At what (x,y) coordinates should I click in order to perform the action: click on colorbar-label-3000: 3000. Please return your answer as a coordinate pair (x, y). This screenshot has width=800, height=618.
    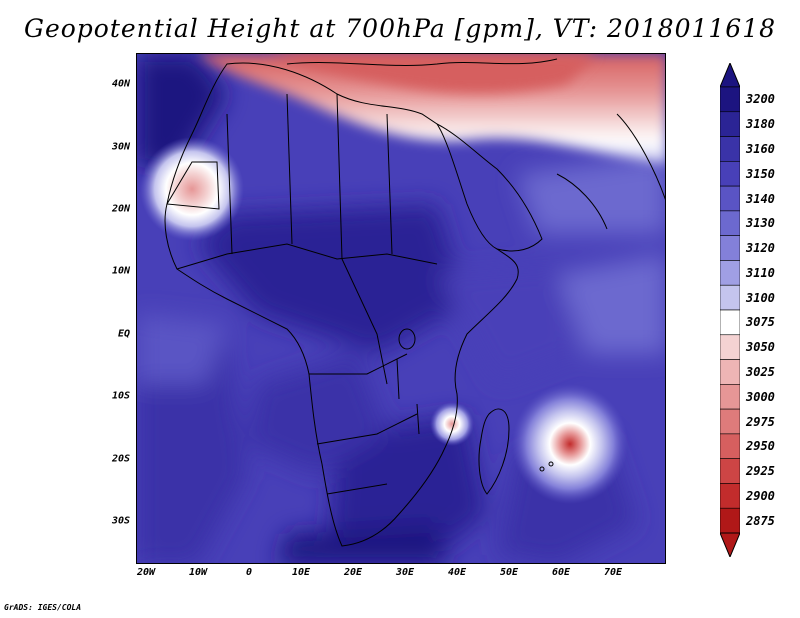
    Looking at the image, I should click on (760, 396).